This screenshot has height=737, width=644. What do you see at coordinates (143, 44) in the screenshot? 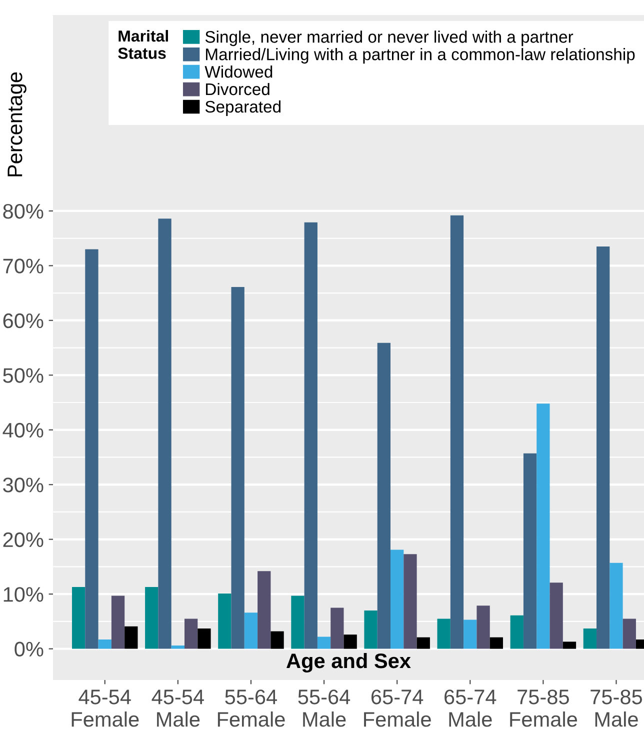
I see `legend-title: Marital Status` at bounding box center [143, 44].